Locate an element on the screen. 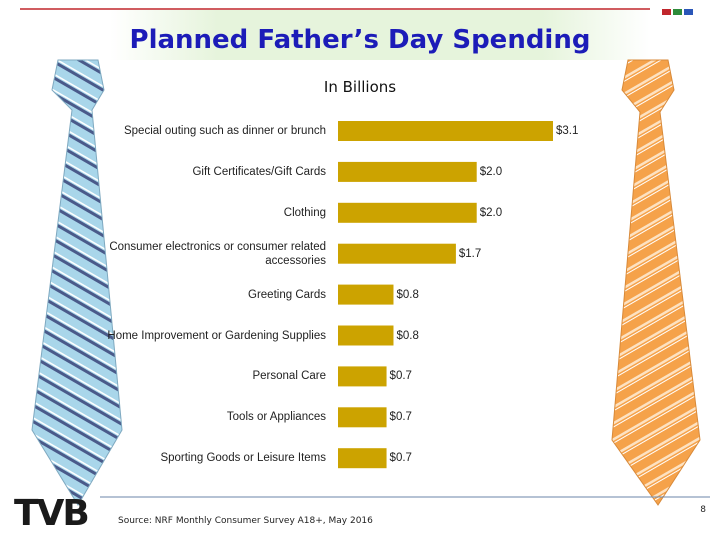 The image size is (720, 540). square-blue is located at coordinates (688, 12).